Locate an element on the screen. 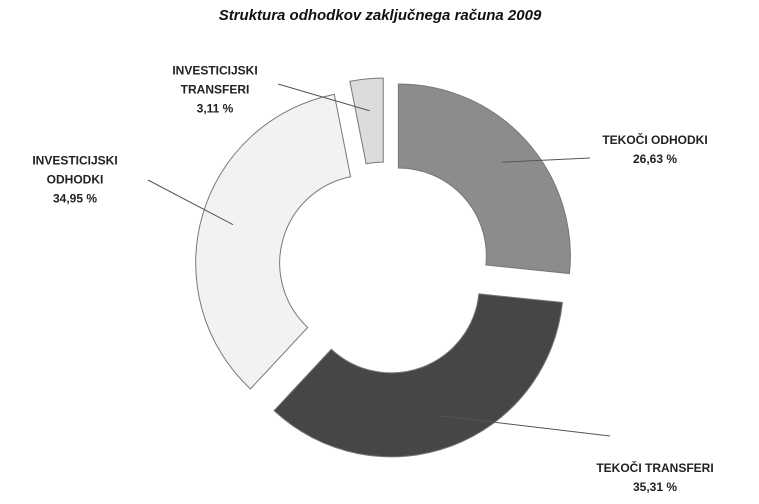 Image resolution: width=759 pixels, height=504 pixels. segment-label: INVESTICIJSKI ODHODKI 34,95 % is located at coordinates (75, 180).